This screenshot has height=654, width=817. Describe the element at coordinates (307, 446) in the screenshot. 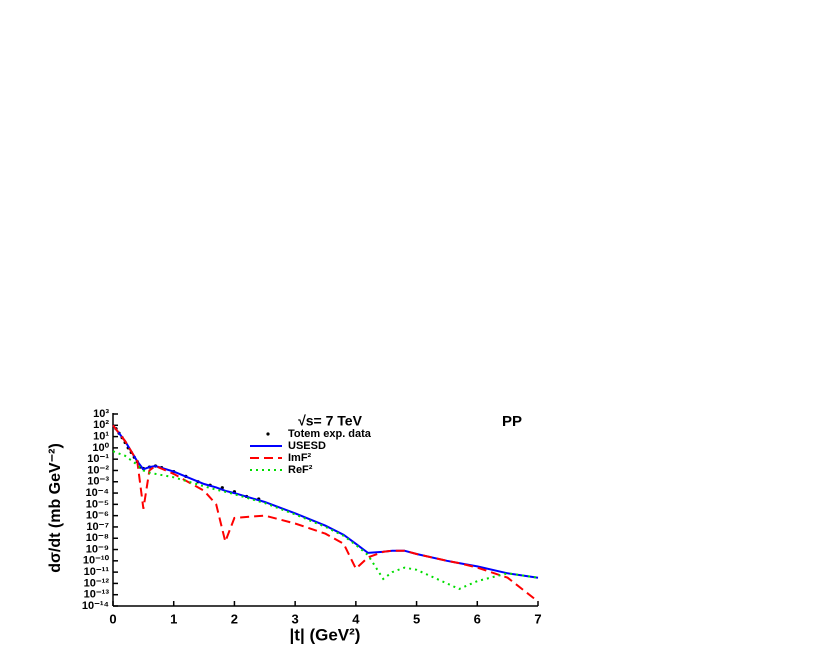

I see `legend-label: USESD` at that location.